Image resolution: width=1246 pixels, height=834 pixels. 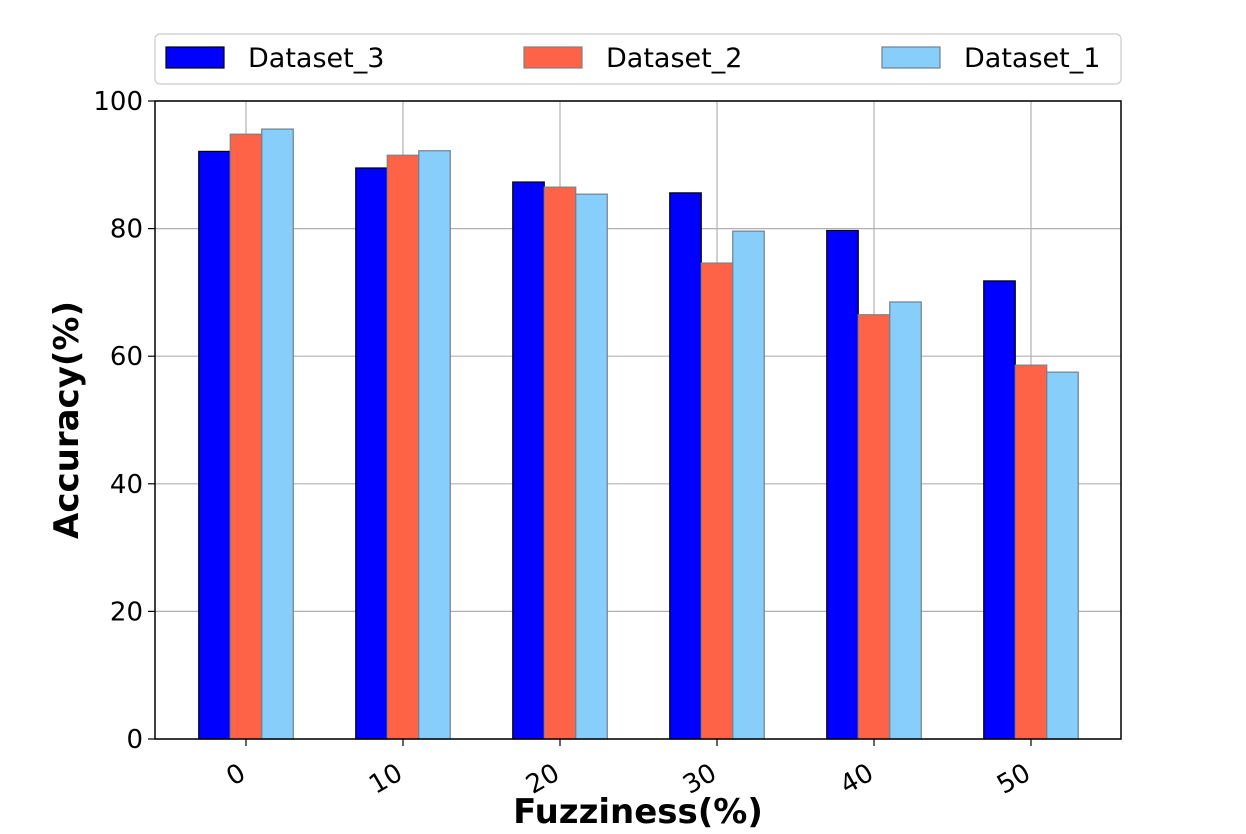 What do you see at coordinates (236, 775) in the screenshot?
I see `x-tick-label: 0` at bounding box center [236, 775].